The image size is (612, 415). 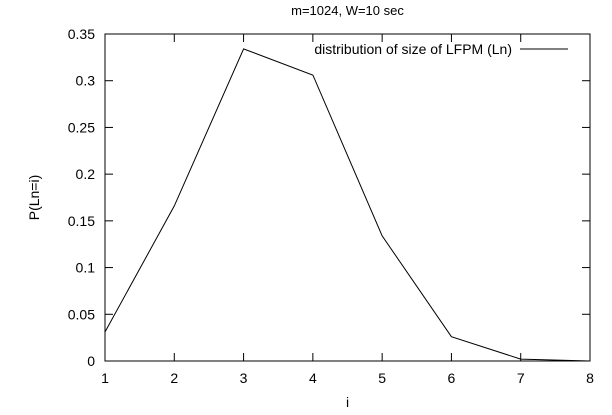 I want to click on y-tick-label: 0.25, so click(x=81, y=127).